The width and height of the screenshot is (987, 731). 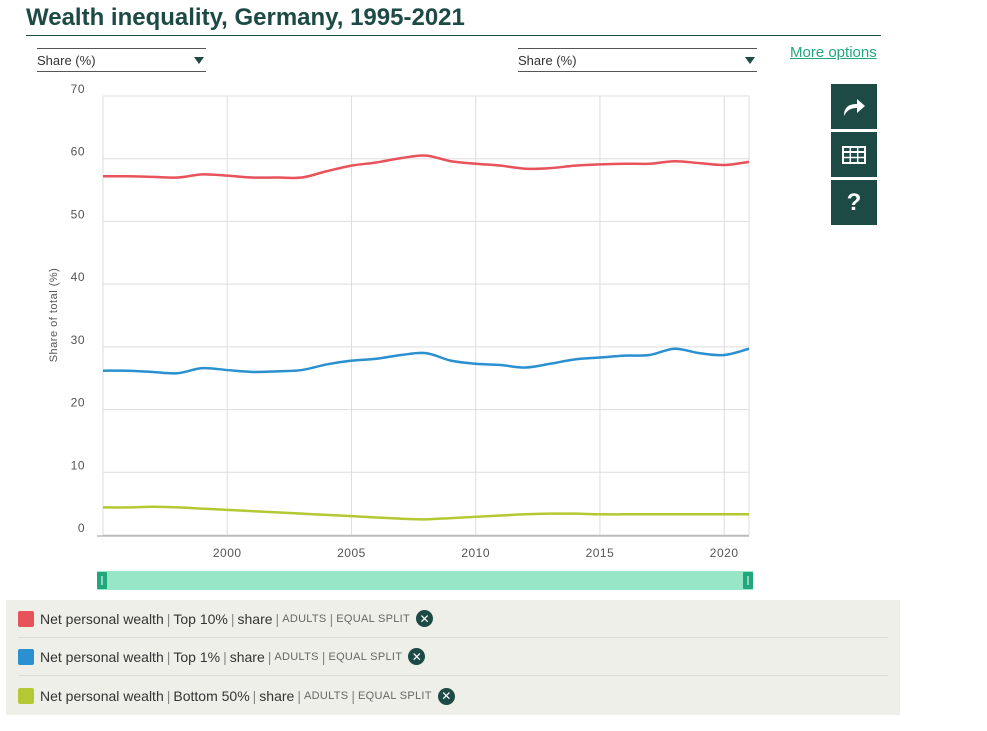 I want to click on left-axis-select-value: Share (%), so click(x=66, y=60).